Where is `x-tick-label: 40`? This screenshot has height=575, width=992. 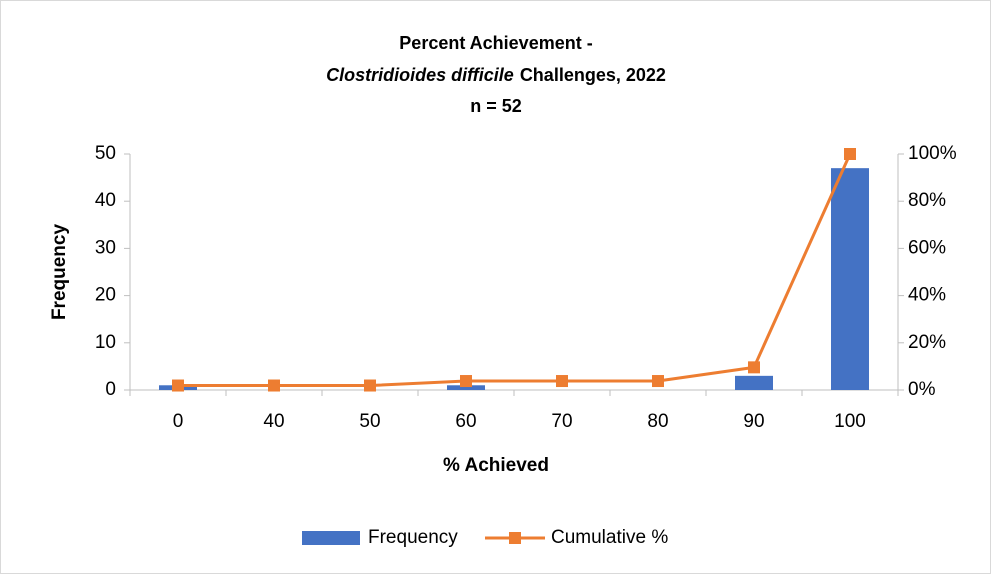
x-tick-label: 40 is located at coordinates (273, 421).